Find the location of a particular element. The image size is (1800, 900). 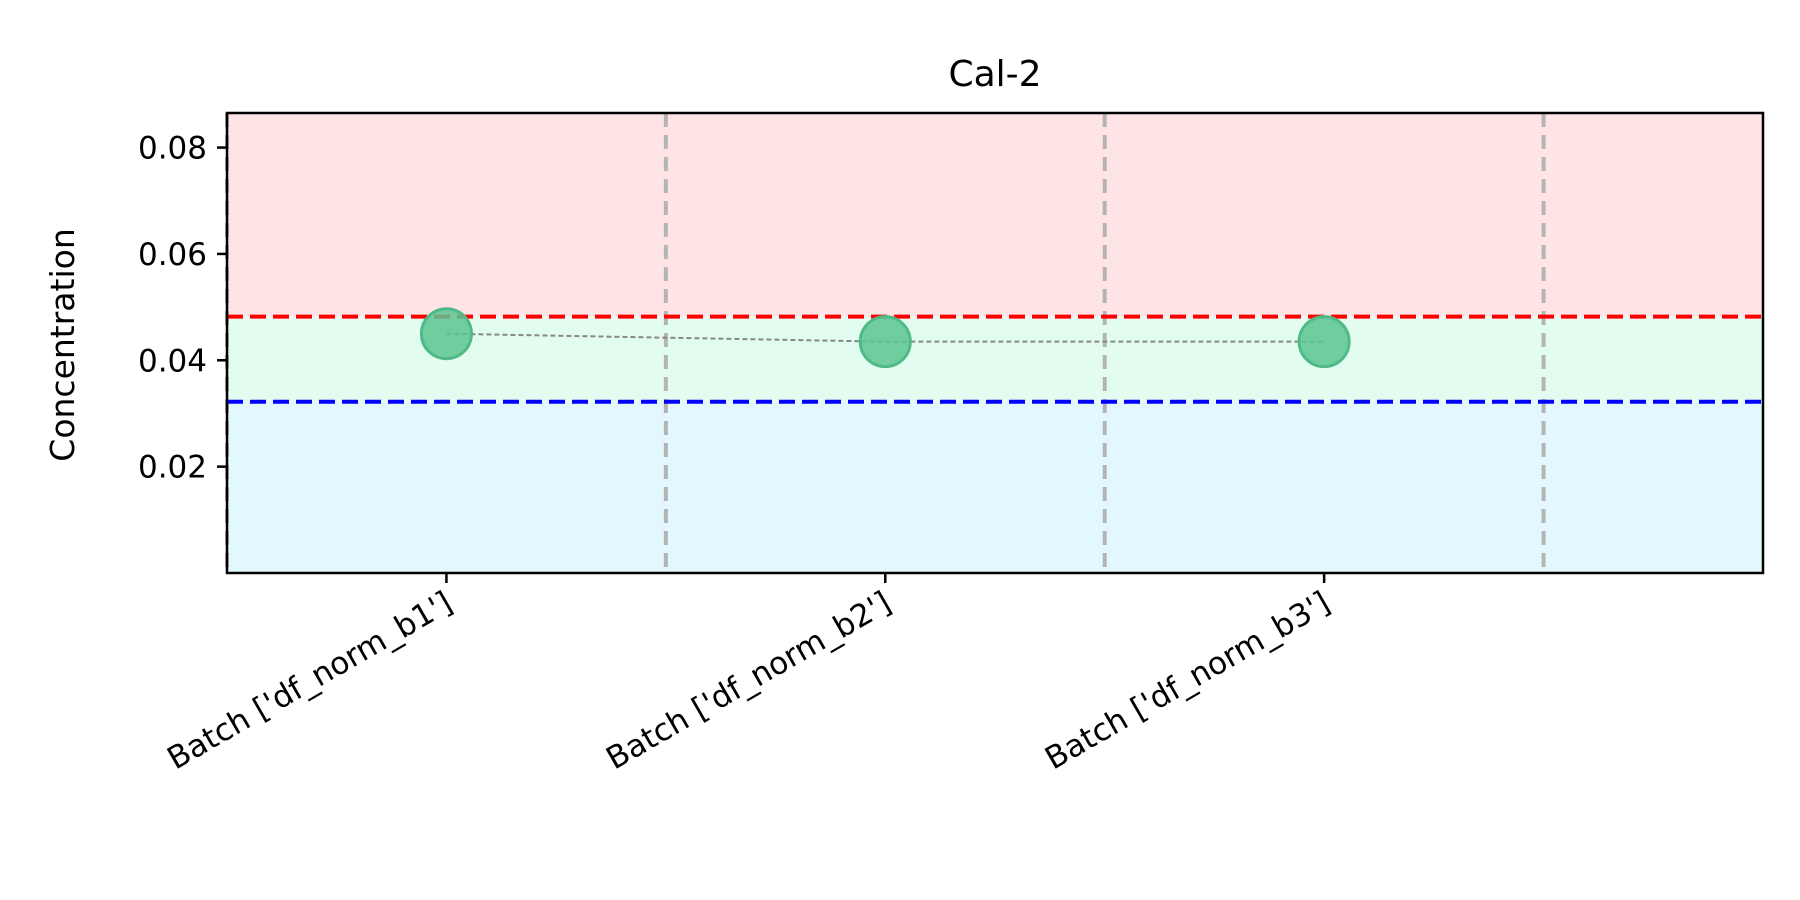

y-axis-label: Concentration is located at coordinates (62, 344).